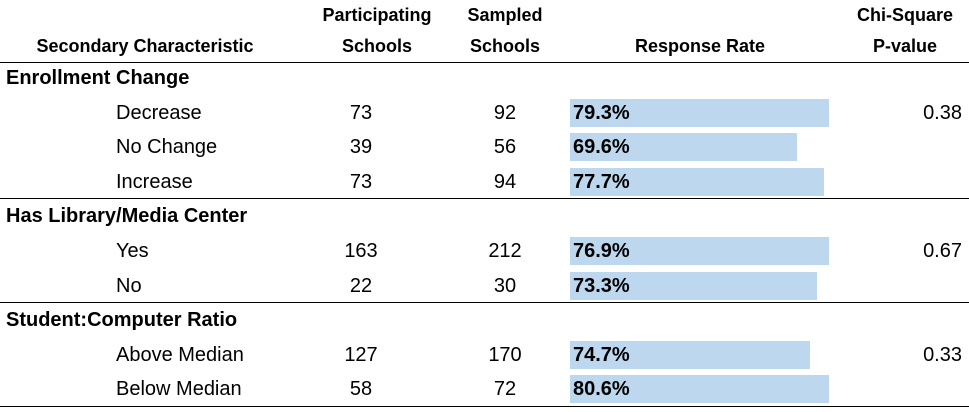 Image resolution: width=969 pixels, height=412 pixels. I want to click on cell: 163, so click(361, 251).